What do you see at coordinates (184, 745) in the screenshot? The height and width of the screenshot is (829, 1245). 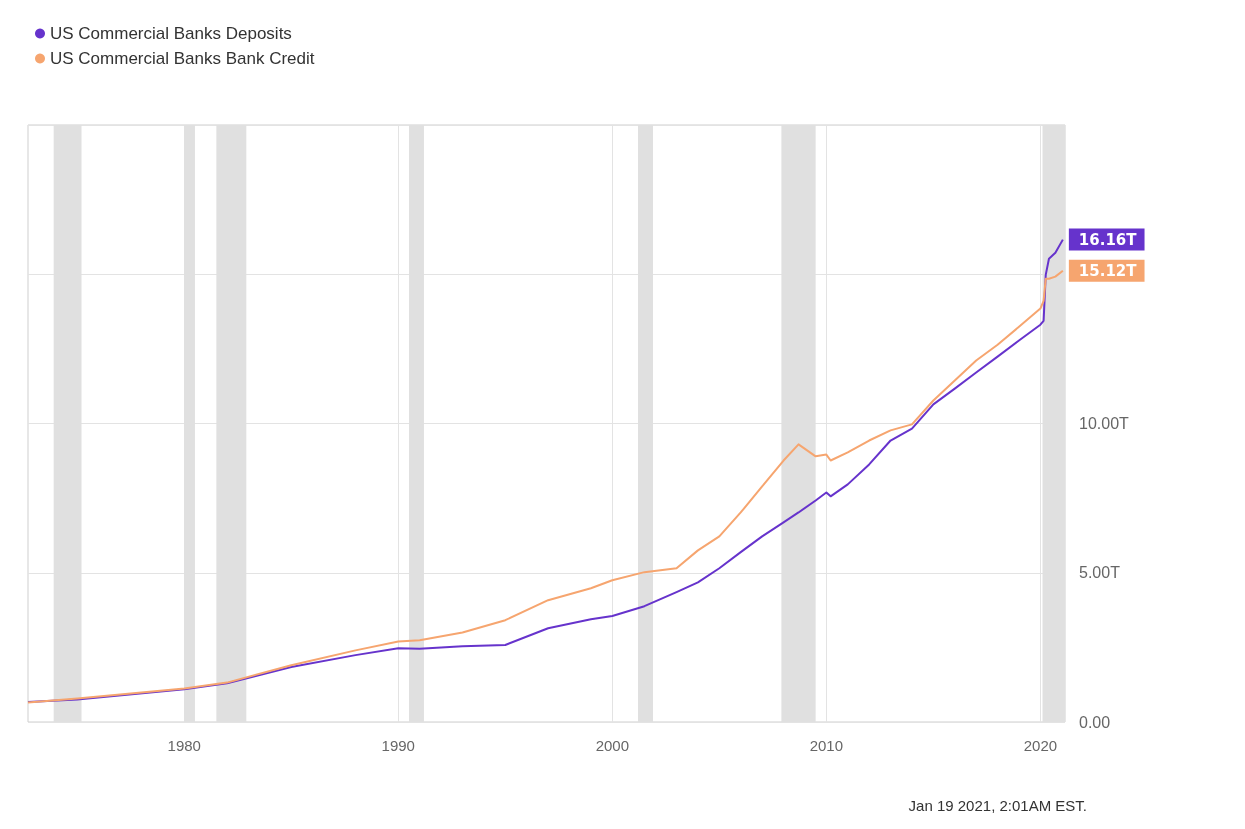 I see `x-tick-label: 1980` at bounding box center [184, 745].